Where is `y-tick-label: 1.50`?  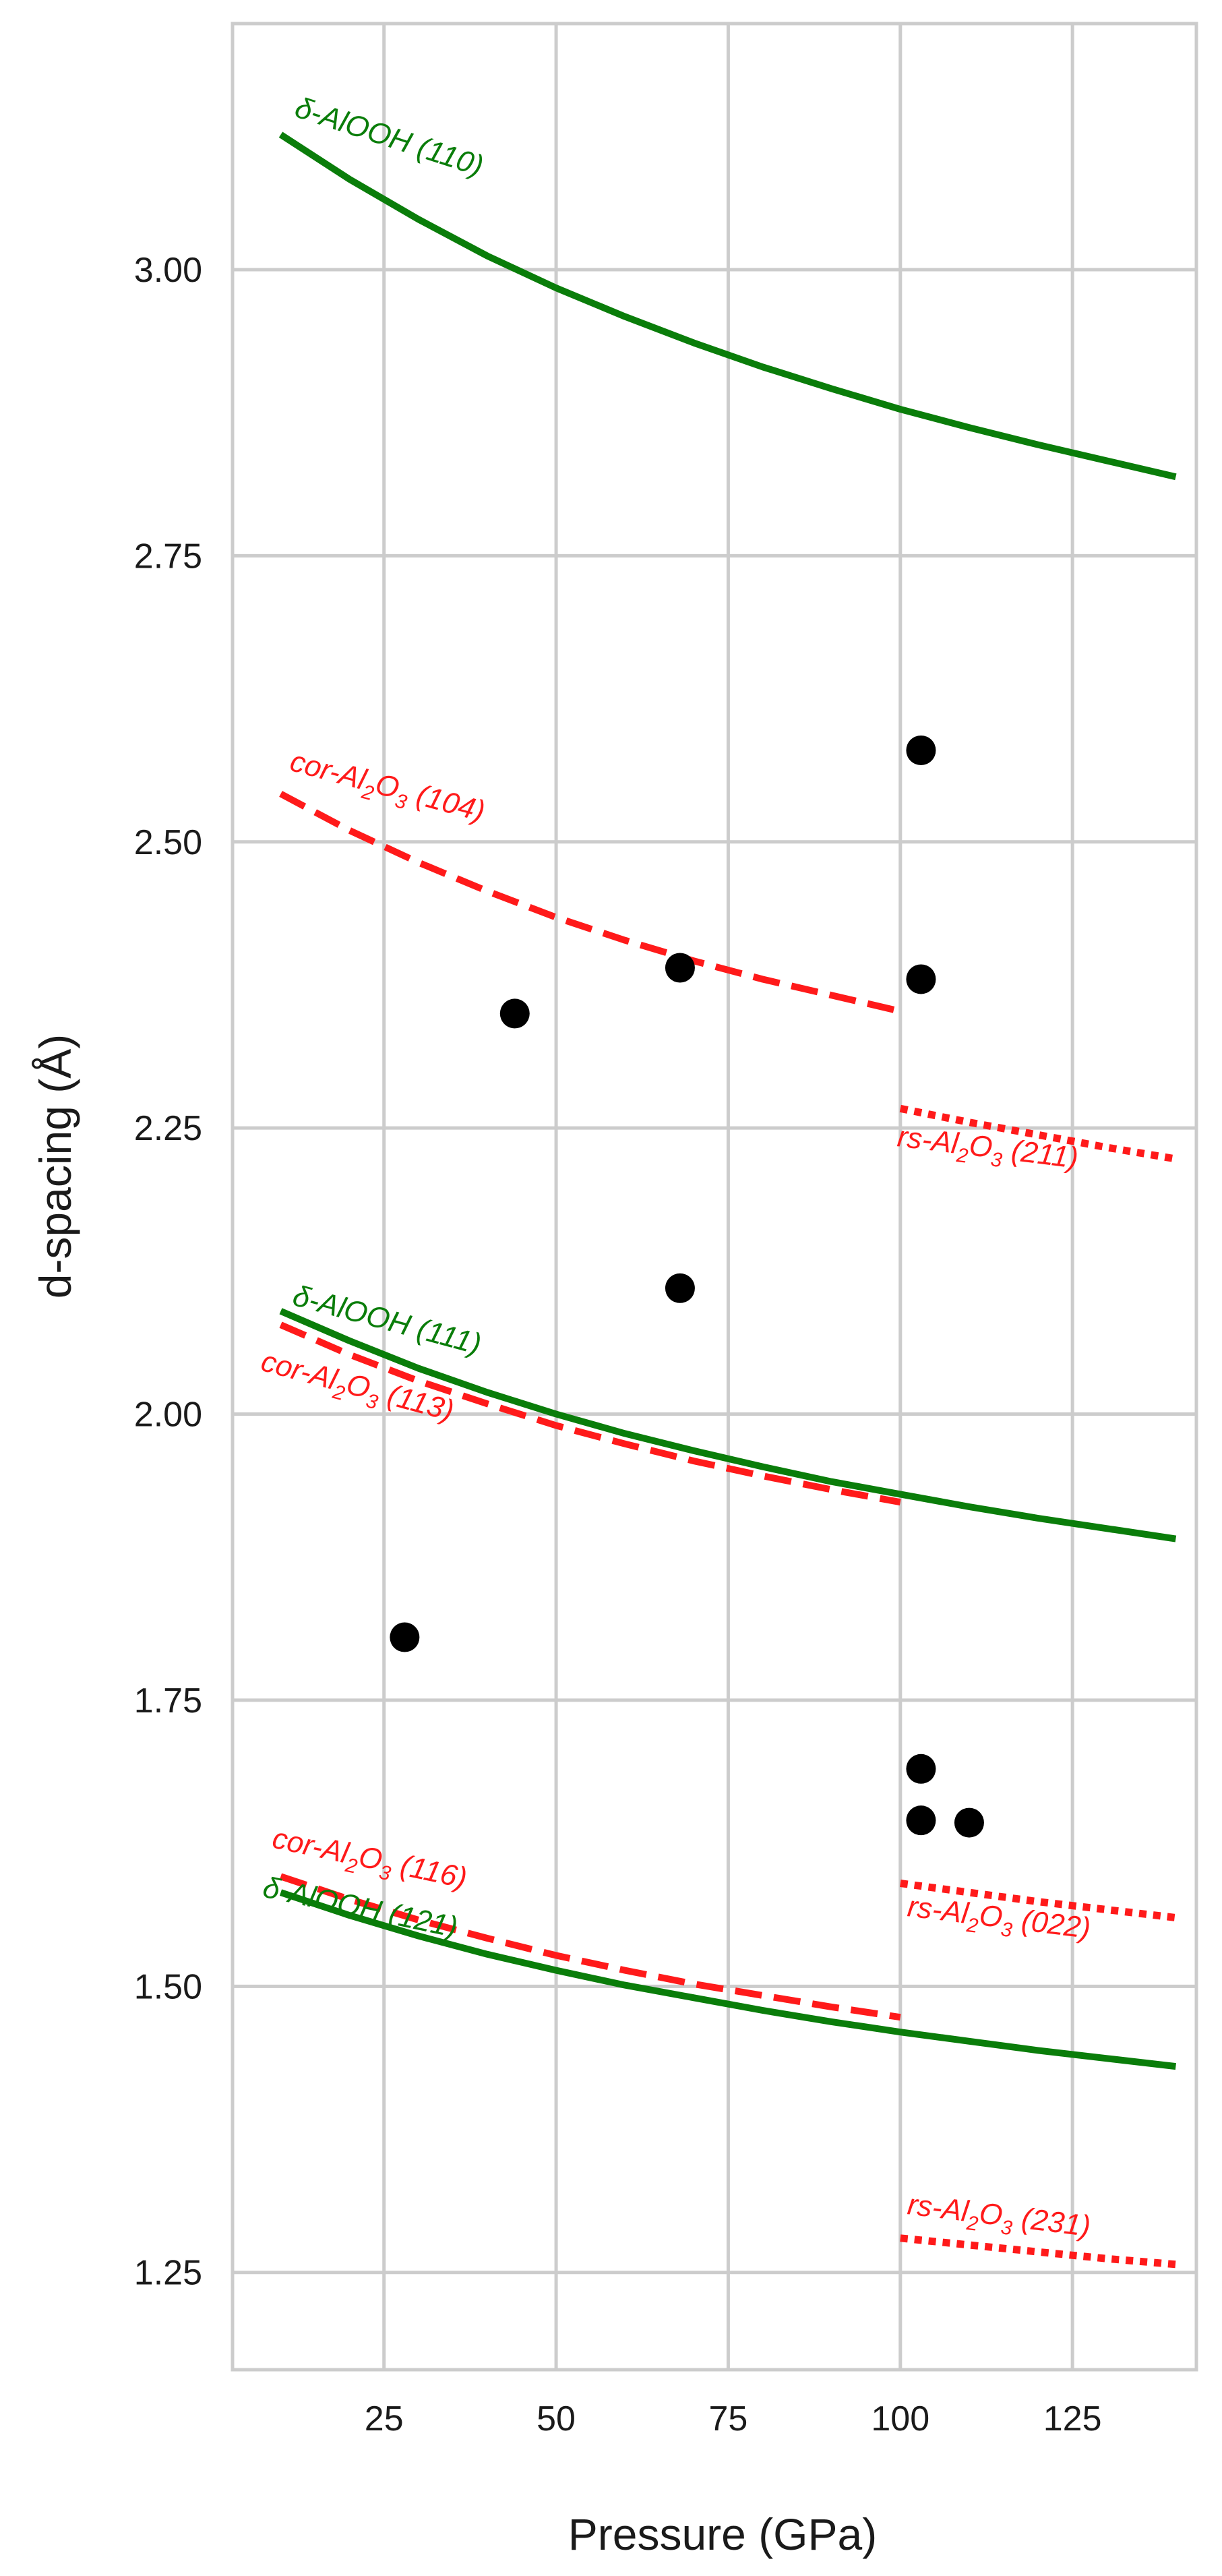 y-tick-label: 1.50 is located at coordinates (168, 1987).